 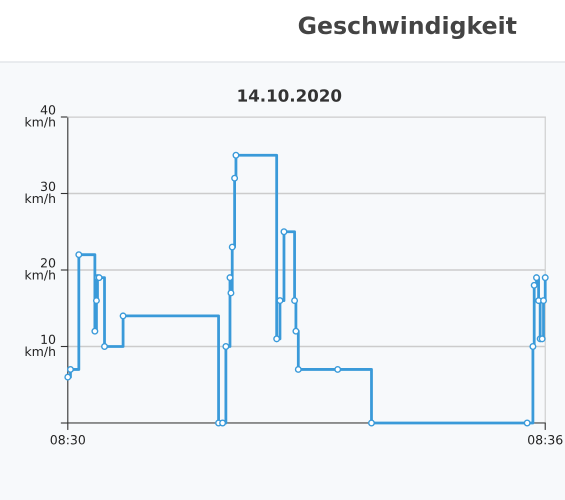 I want to click on y-tick-label: 40 km/h, so click(x=41, y=116).